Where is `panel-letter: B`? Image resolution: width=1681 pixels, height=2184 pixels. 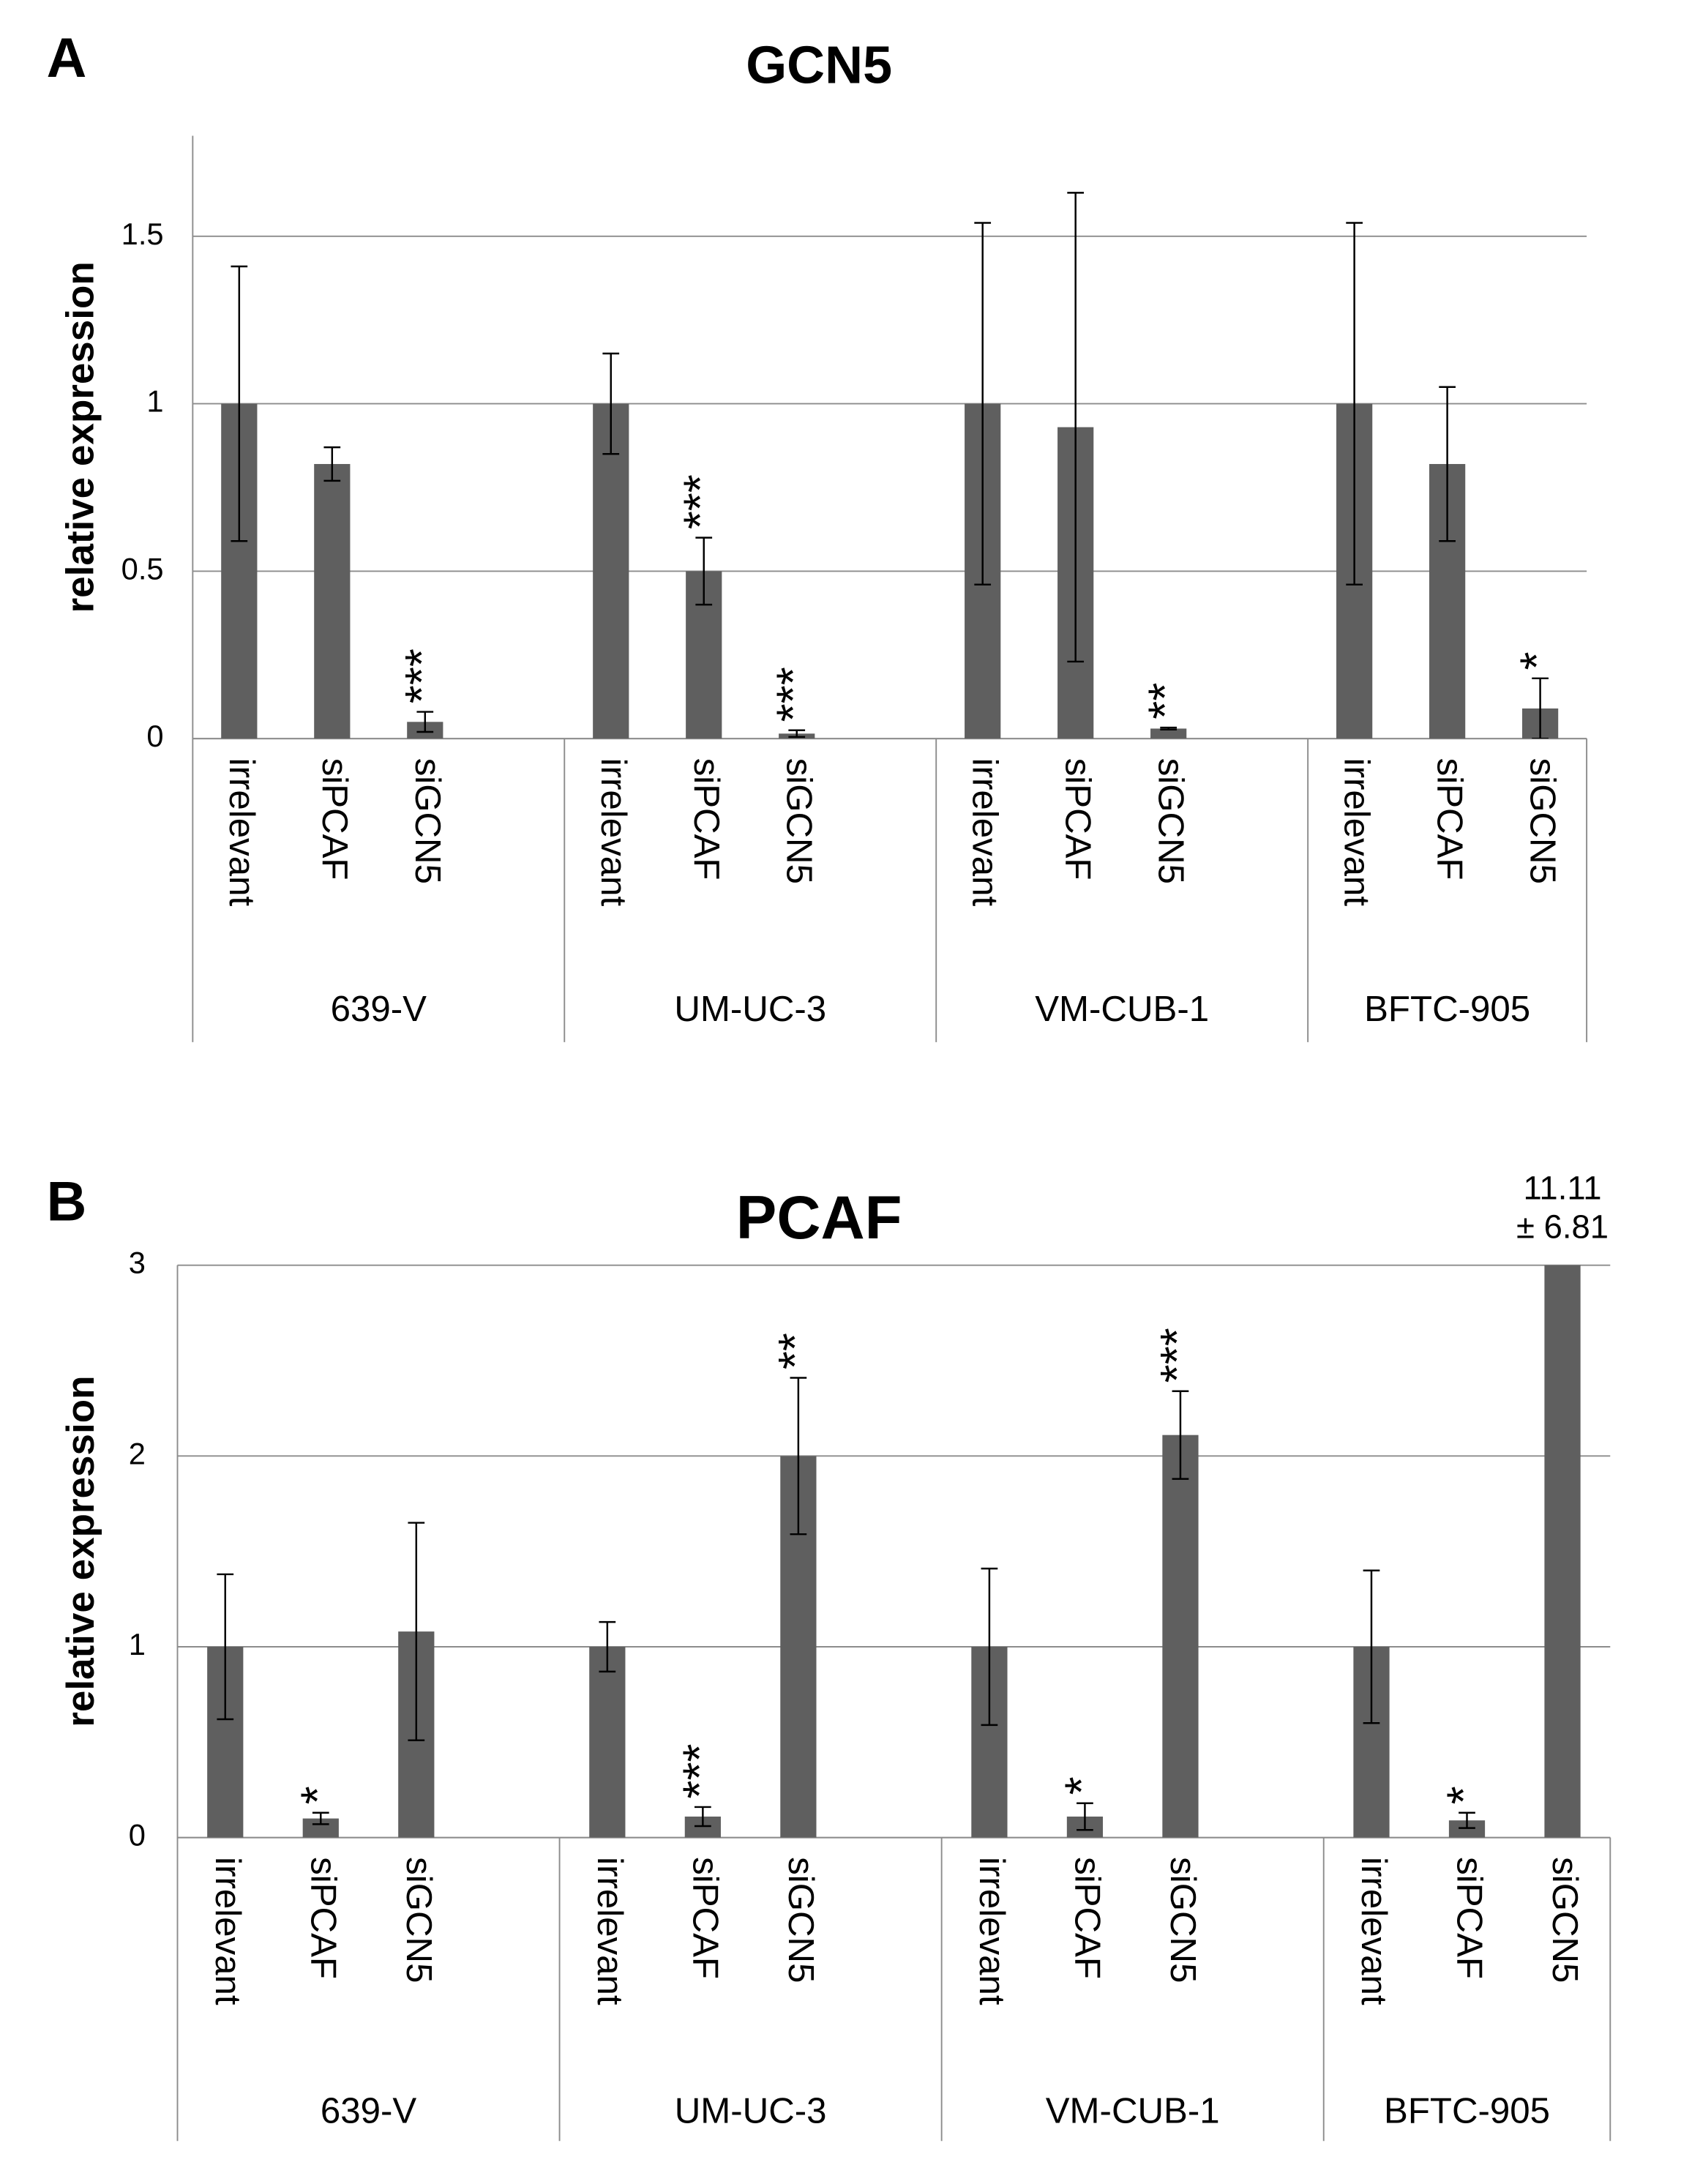
panel-letter: B is located at coordinates (67, 1201).